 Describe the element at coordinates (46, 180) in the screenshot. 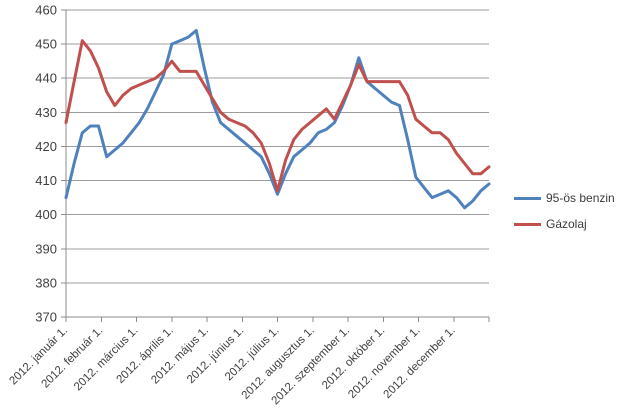

I see `y-axis-label: 410` at that location.